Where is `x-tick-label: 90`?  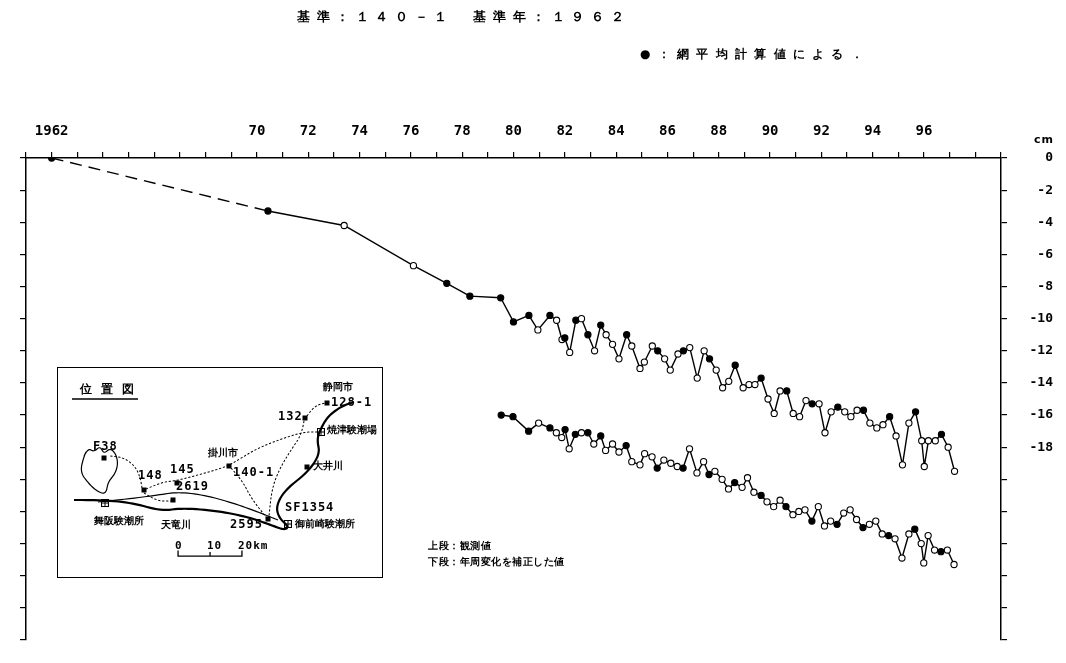 x-tick-label: 90 is located at coordinates (770, 130).